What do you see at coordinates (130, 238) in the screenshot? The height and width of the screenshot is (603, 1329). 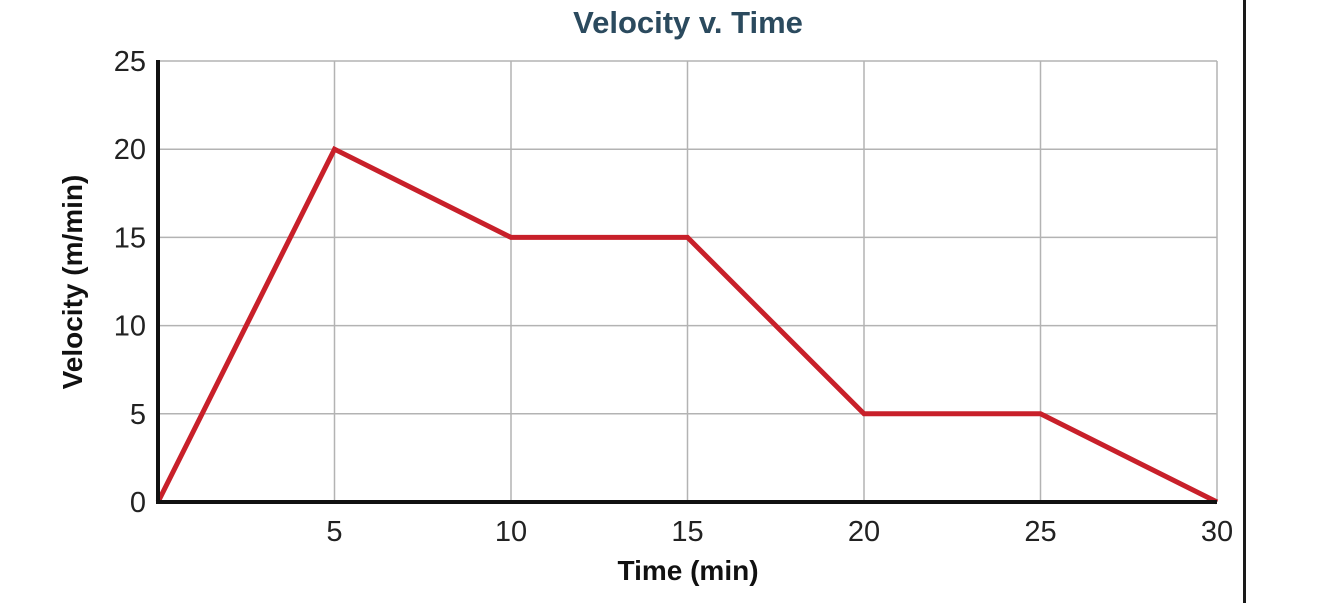 I see `y-tick-label: 15` at bounding box center [130, 238].